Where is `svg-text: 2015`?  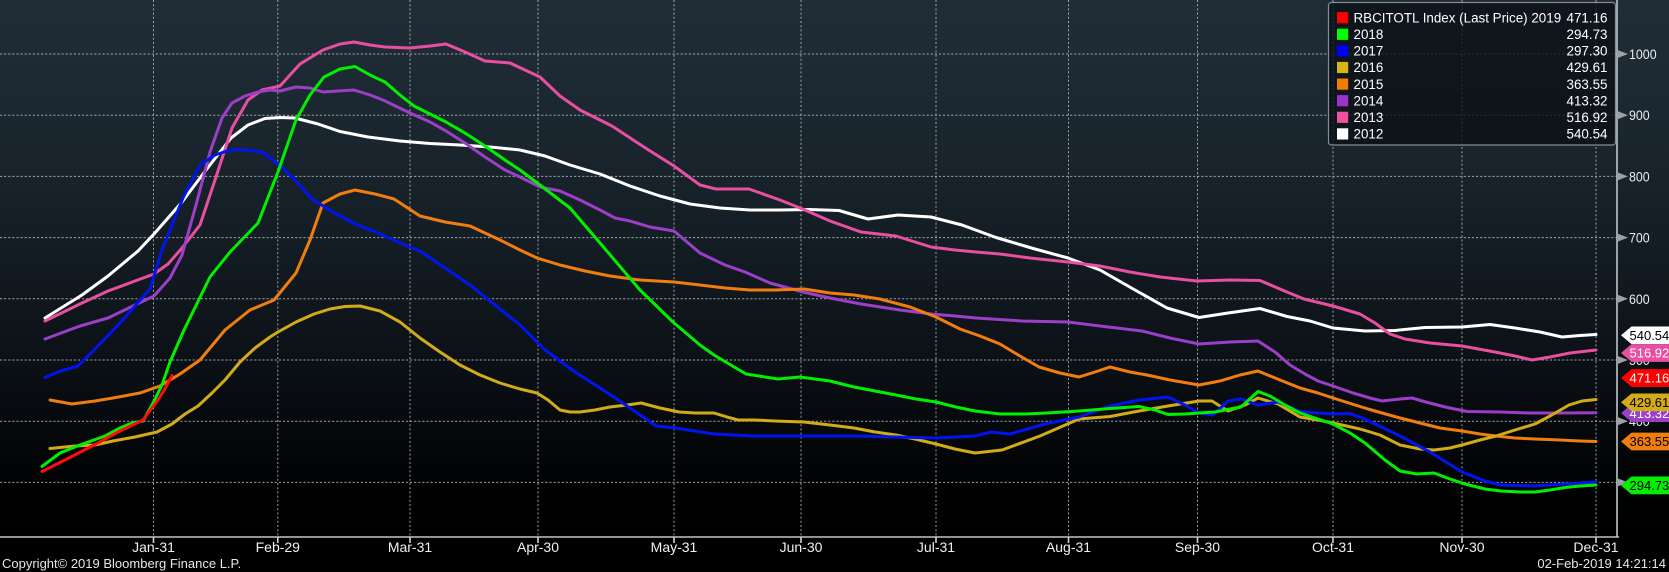 svg-text: 2015 is located at coordinates (1369, 84).